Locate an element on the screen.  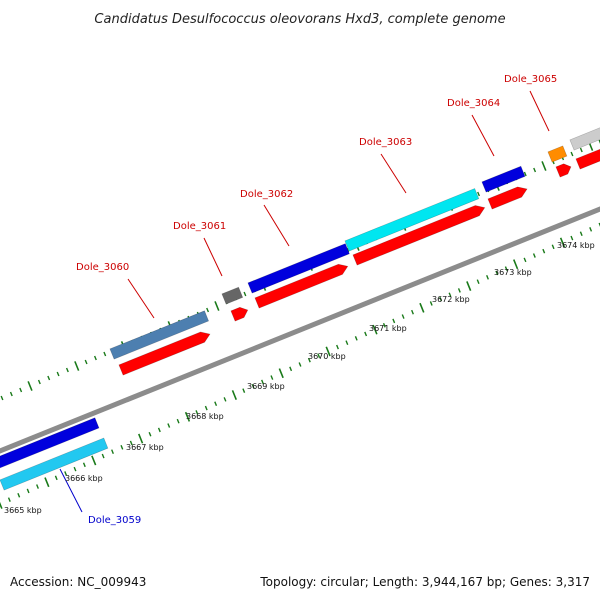
gene-label-dole-3062: Dole_3062 is located at coordinates (266, 194).